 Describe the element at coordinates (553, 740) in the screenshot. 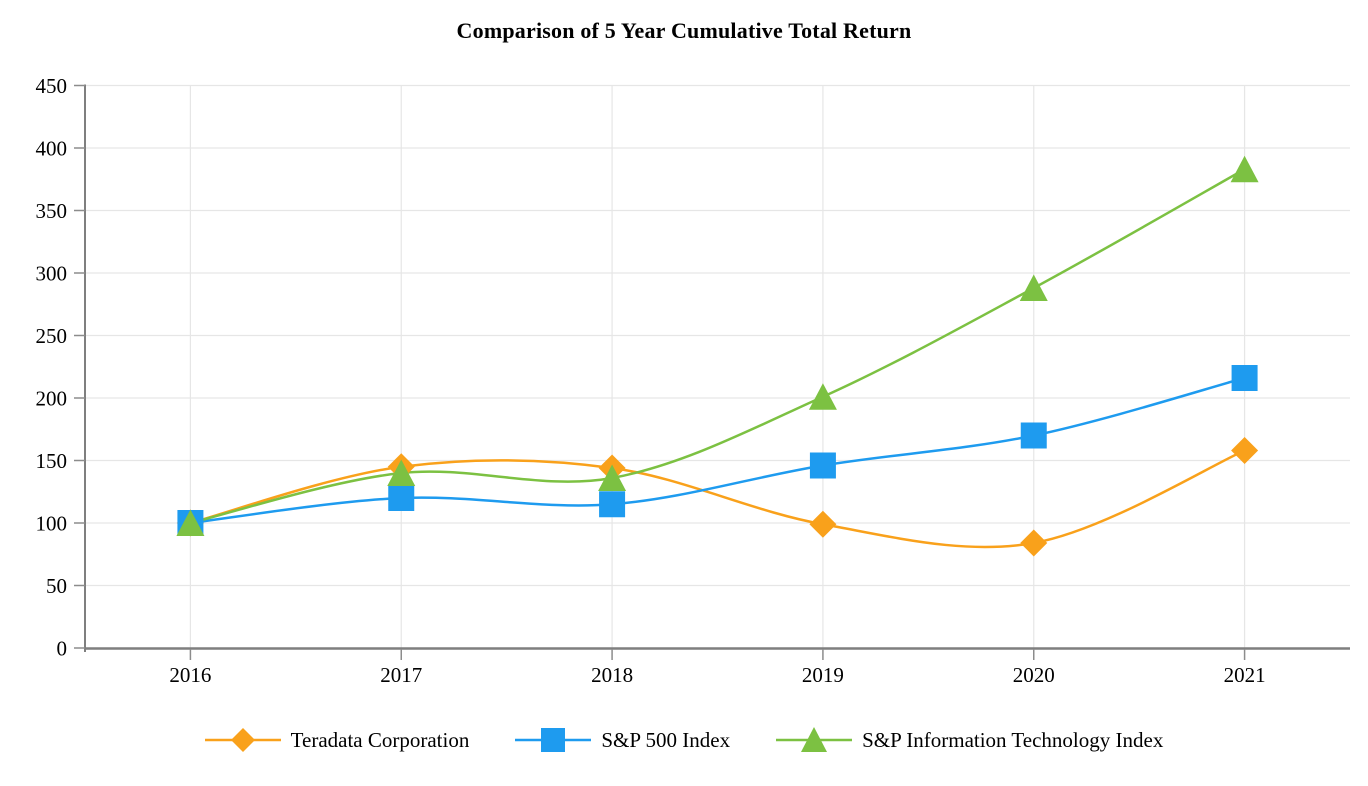

I see `legend-marker-square-icon` at that location.